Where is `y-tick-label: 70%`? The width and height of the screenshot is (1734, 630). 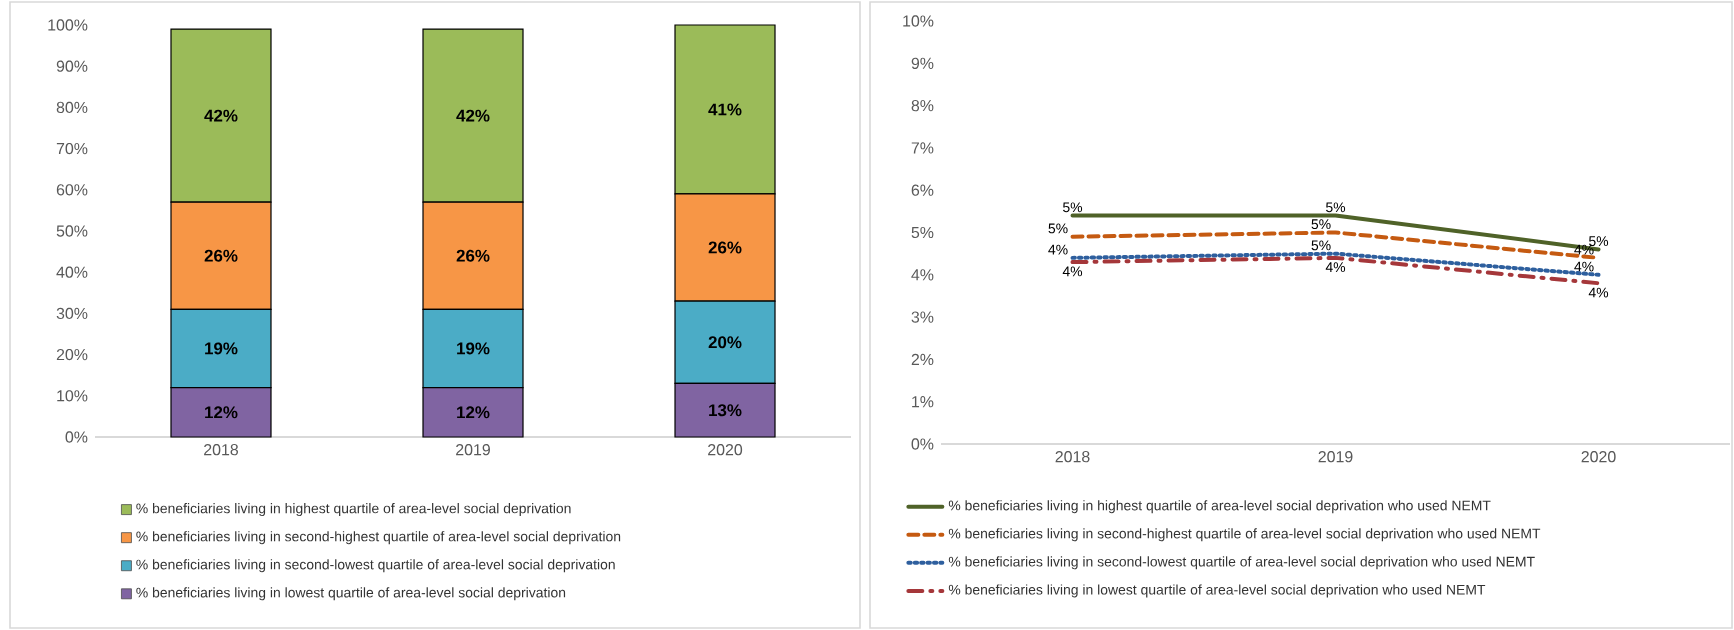
y-tick-label: 70% is located at coordinates (72, 148).